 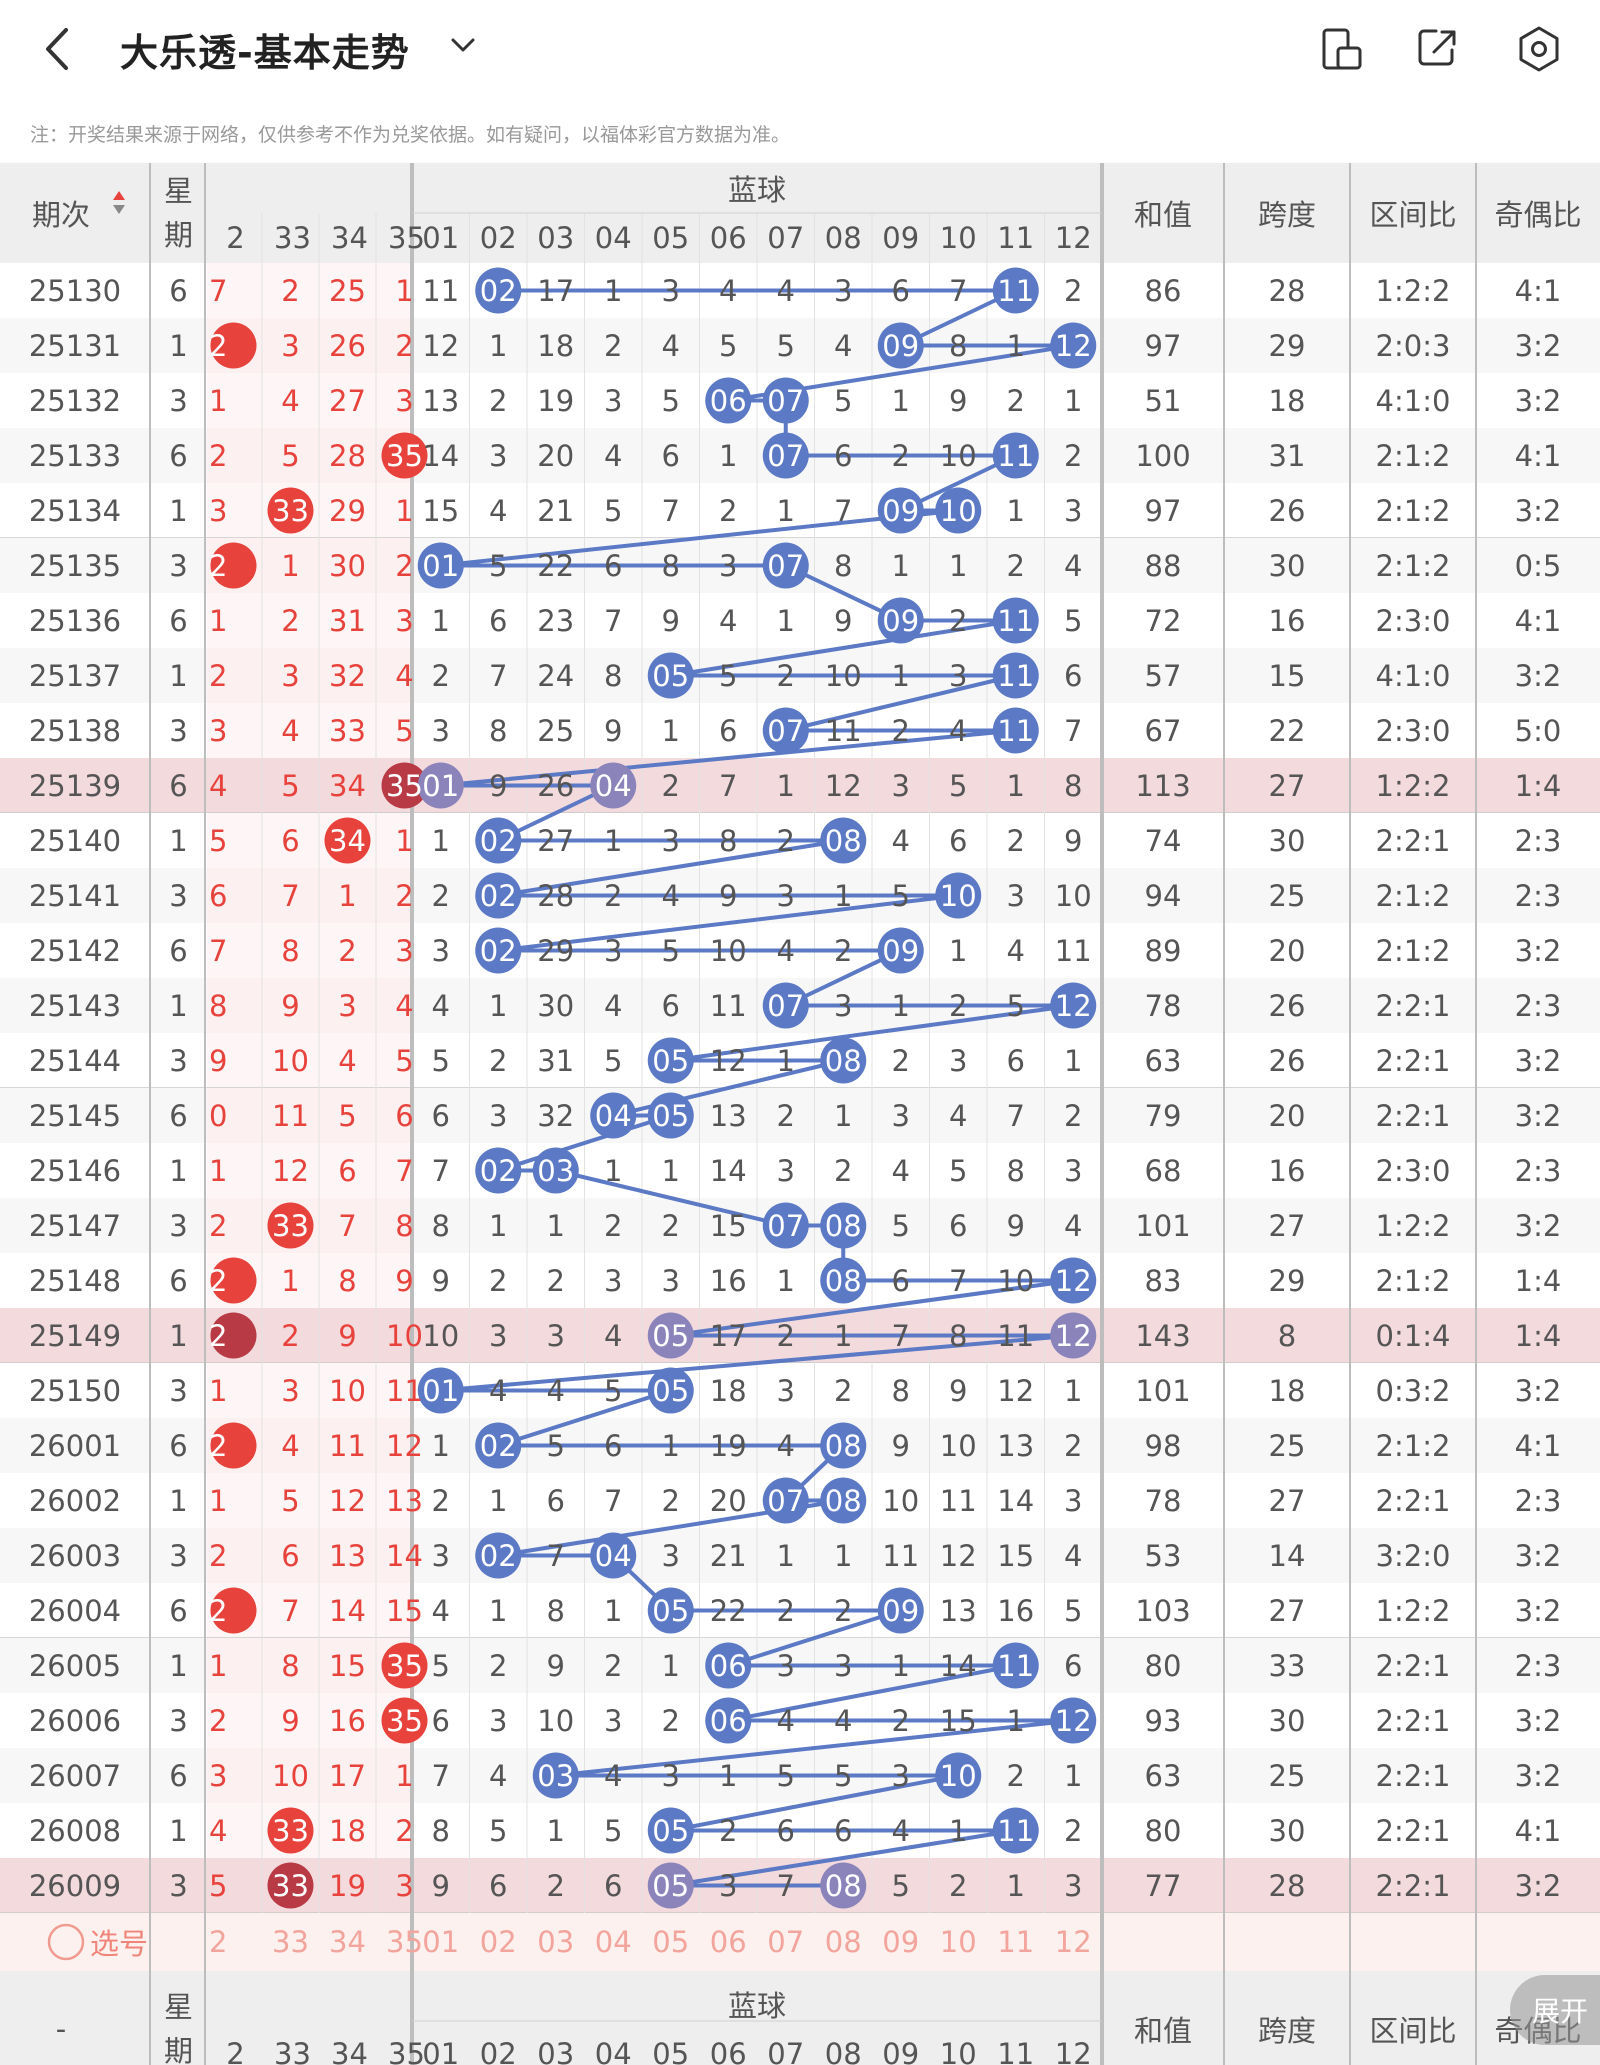 What do you see at coordinates (671, 1060) in the screenshot?
I see `blue-hit-number: 05` at bounding box center [671, 1060].